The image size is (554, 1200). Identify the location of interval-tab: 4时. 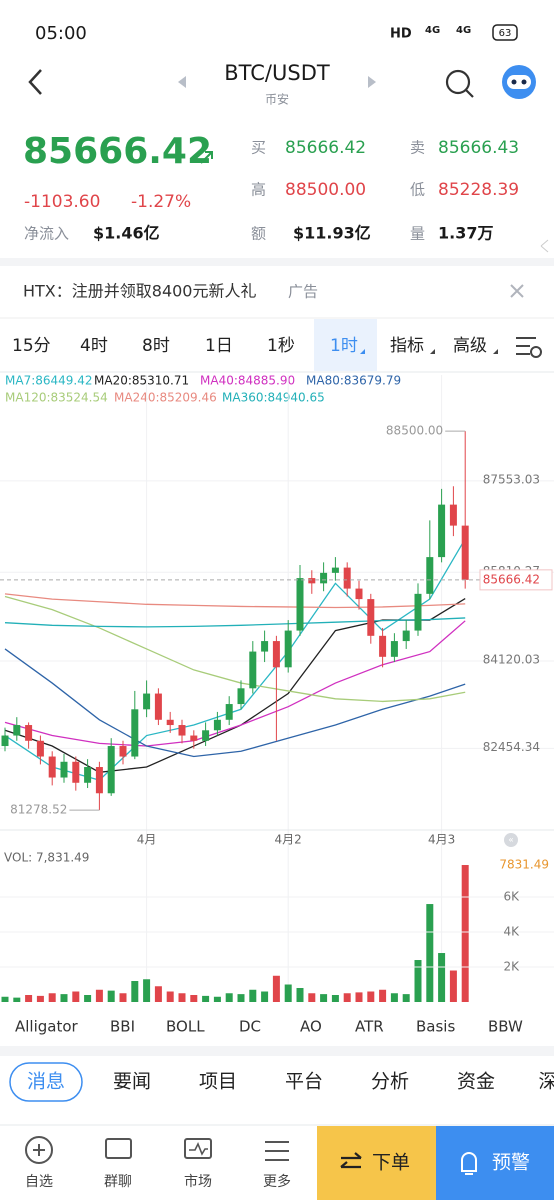
(94, 346).